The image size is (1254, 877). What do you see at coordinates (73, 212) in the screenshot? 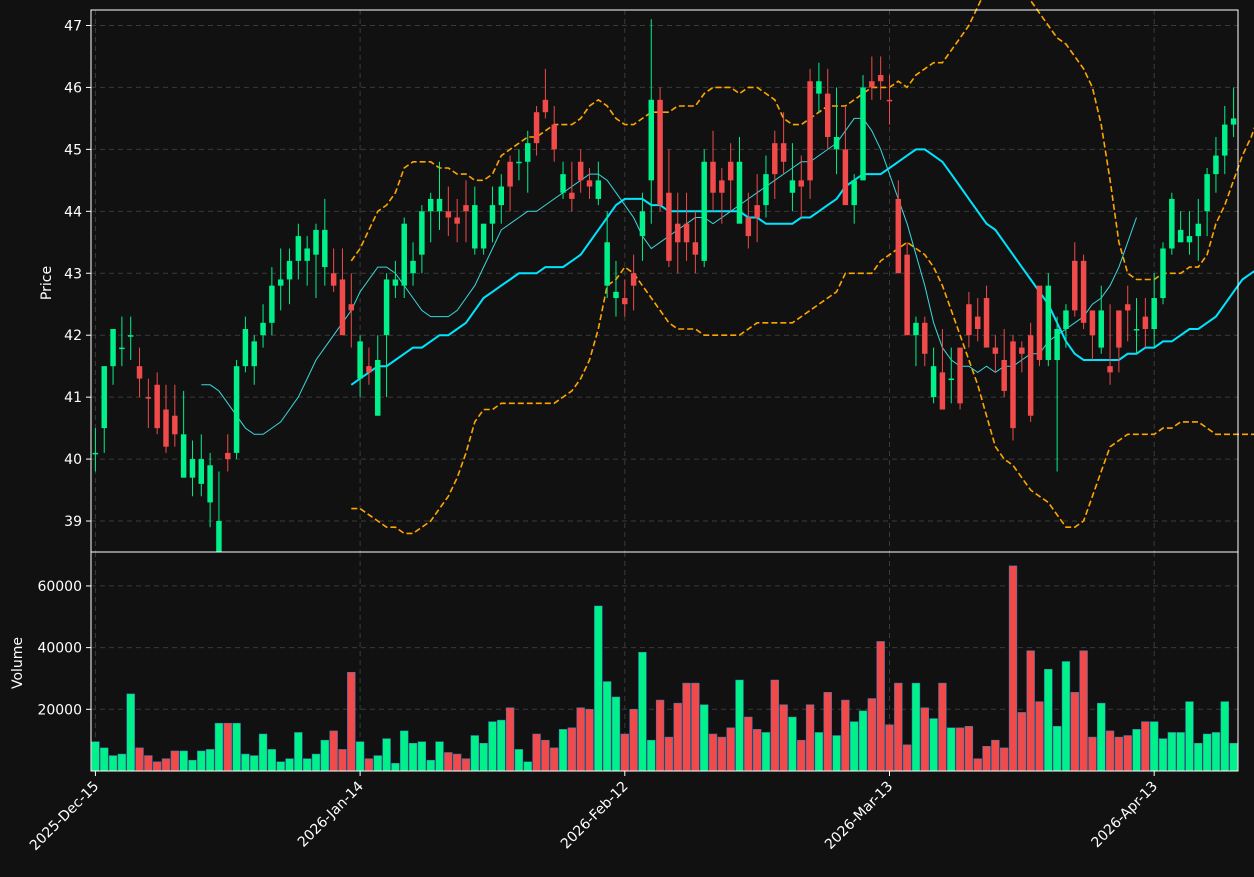
I see `price-tick-label: 44` at bounding box center [73, 212].